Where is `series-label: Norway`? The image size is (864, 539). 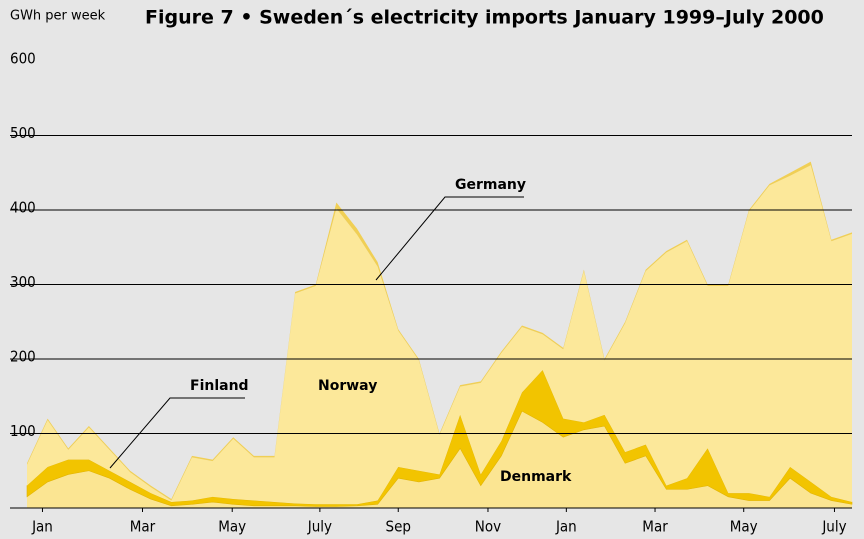
series-label: Norway is located at coordinates (347, 386).